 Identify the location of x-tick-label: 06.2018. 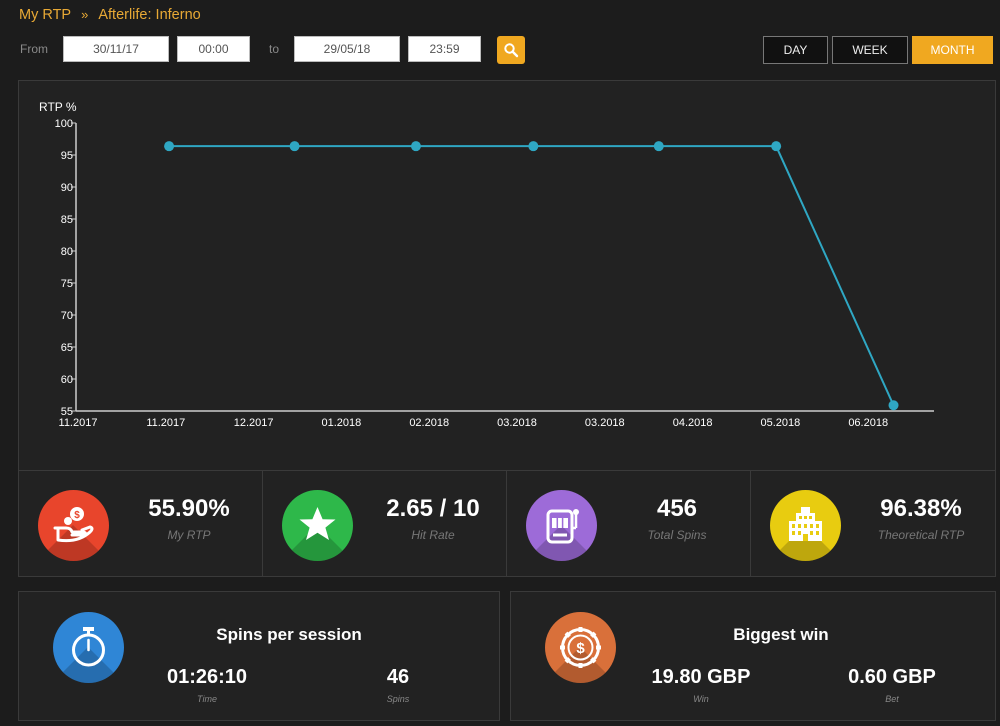
(868, 423).